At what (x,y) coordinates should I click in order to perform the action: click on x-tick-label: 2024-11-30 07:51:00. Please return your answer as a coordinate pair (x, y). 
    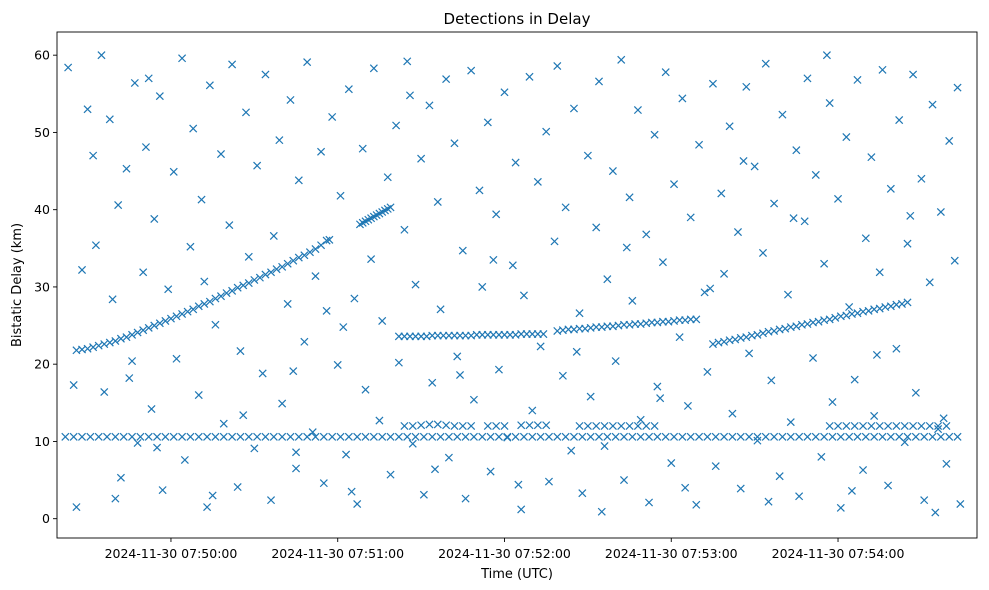
    Looking at the image, I should click on (337, 553).